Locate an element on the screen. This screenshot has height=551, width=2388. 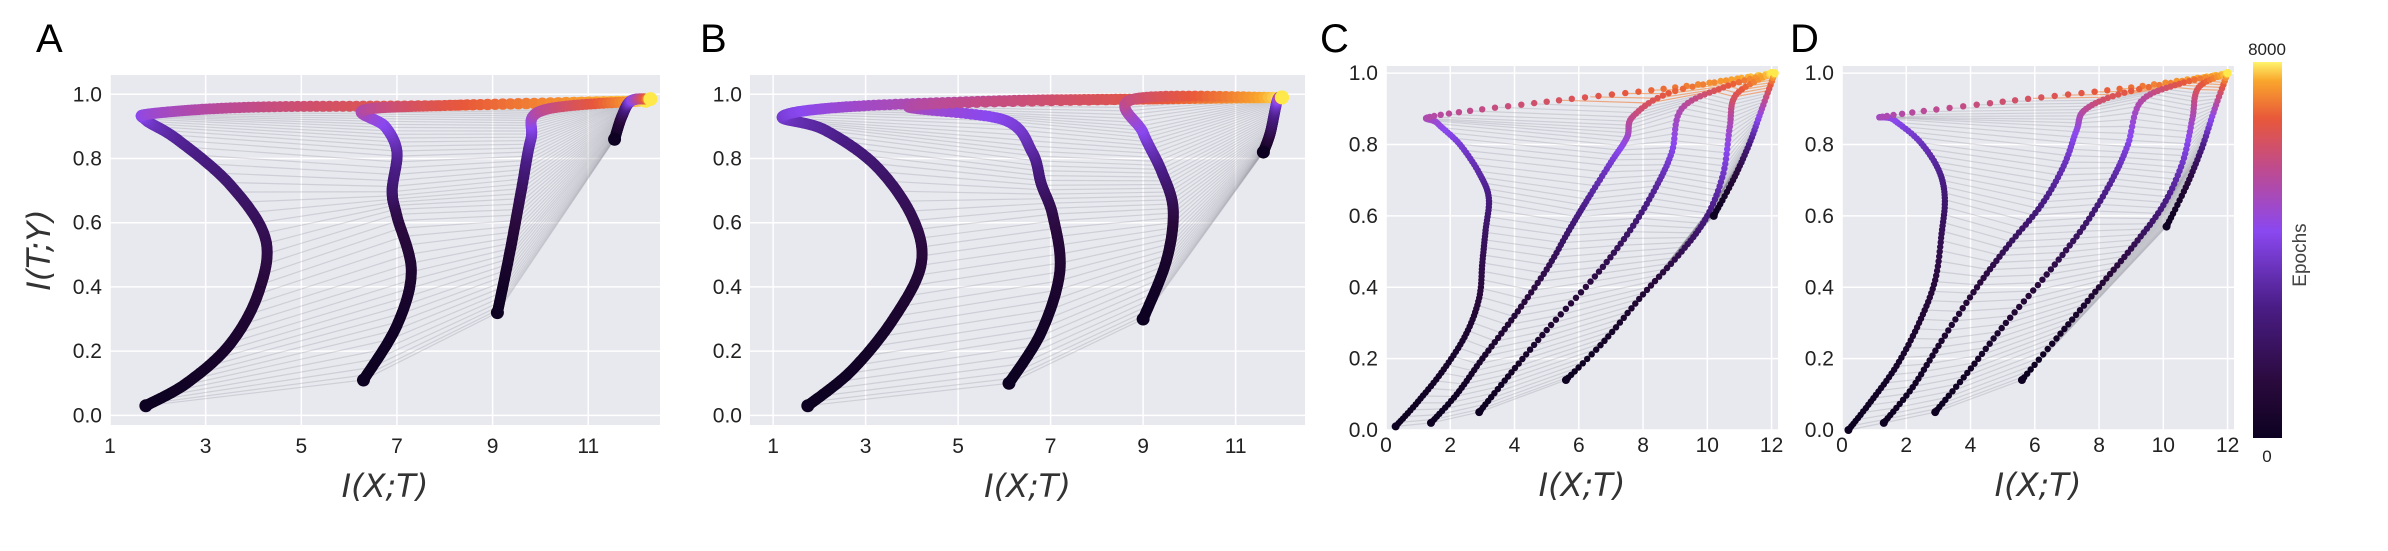
y-tick-label: 0.6 is located at coordinates (727, 223).